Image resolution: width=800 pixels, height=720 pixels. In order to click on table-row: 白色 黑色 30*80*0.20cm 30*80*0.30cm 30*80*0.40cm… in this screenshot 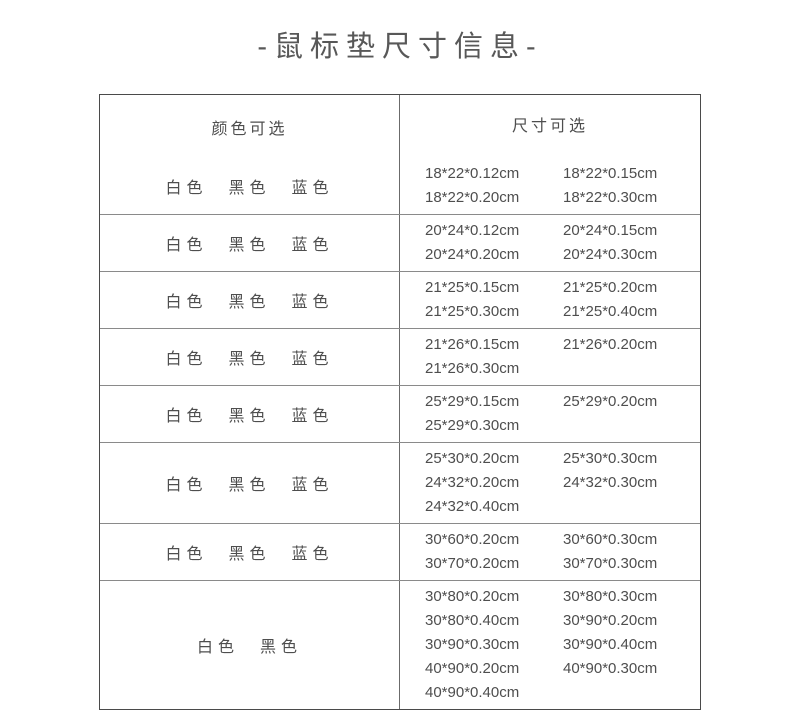, I will do `click(400, 644)`.